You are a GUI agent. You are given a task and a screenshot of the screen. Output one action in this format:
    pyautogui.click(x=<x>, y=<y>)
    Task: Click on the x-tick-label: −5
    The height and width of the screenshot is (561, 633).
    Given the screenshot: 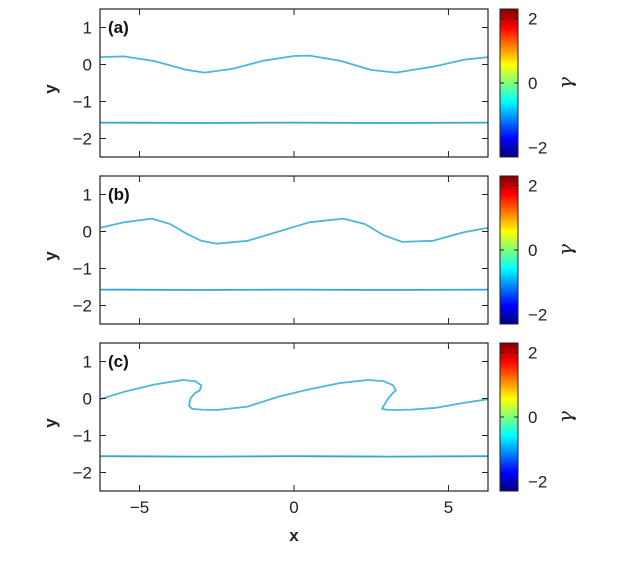 What is the action you would take?
    pyautogui.click(x=139, y=507)
    